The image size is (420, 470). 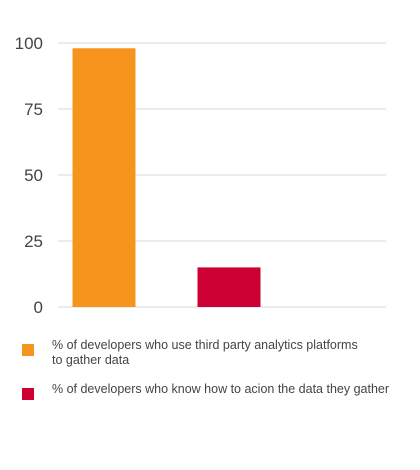 I want to click on y-tick-label: 100, so click(x=29, y=43).